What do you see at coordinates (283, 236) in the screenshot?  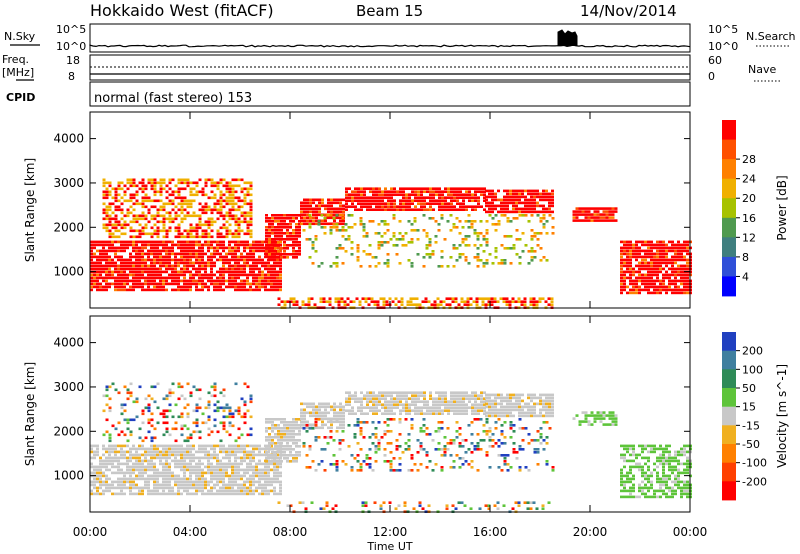 I see `echo-band` at bounding box center [283, 236].